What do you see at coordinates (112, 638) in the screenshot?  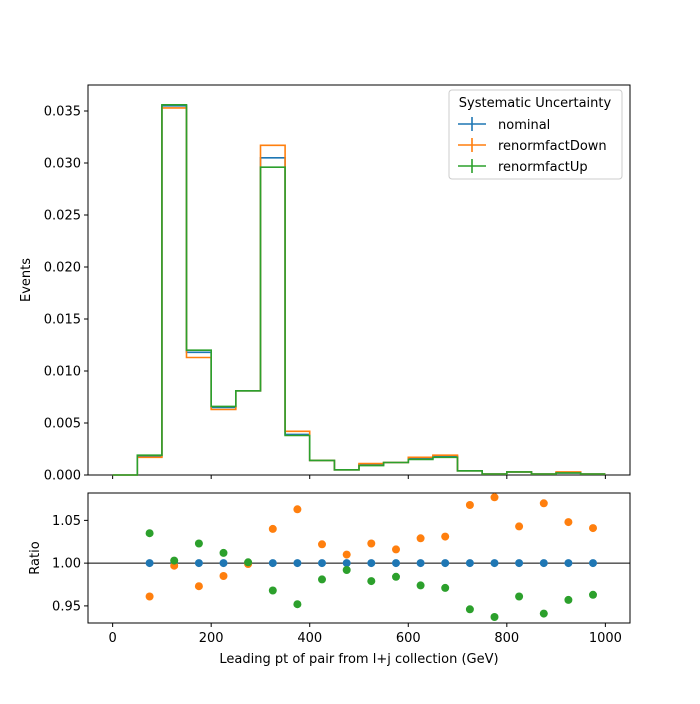 I see `ratio-x-tick-label: 0` at bounding box center [112, 638].